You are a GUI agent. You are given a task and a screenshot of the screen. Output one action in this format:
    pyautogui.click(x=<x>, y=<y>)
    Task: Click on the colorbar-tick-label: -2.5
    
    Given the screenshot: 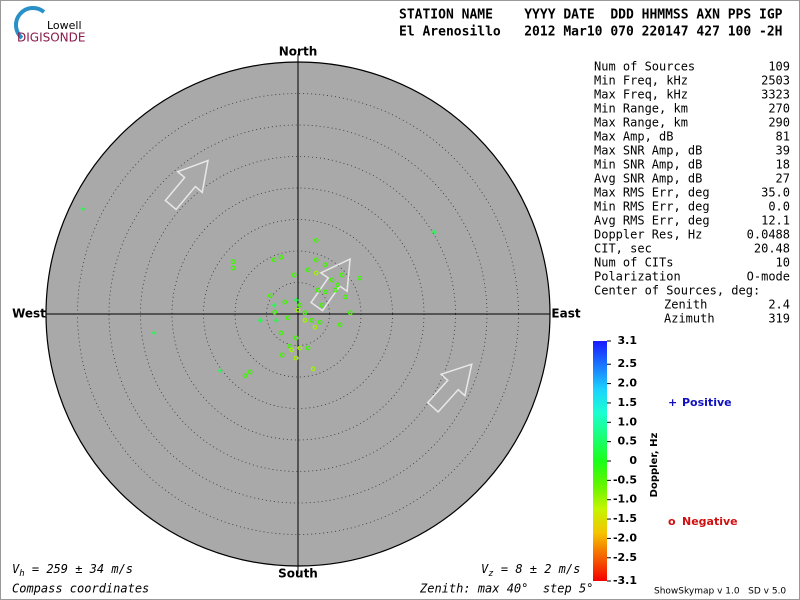 What is the action you would take?
    pyautogui.click(x=625, y=557)
    